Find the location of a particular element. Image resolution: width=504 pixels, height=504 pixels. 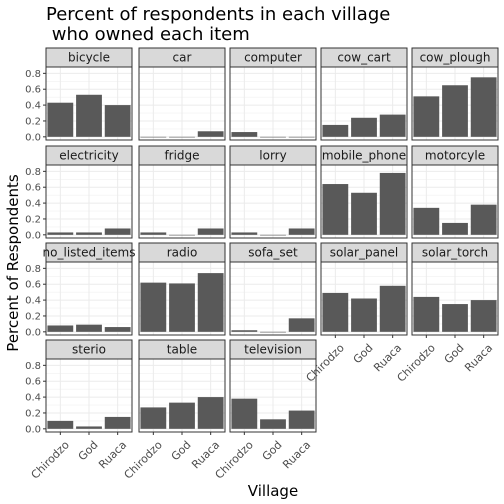

bar-television-god is located at coordinates (273, 424).